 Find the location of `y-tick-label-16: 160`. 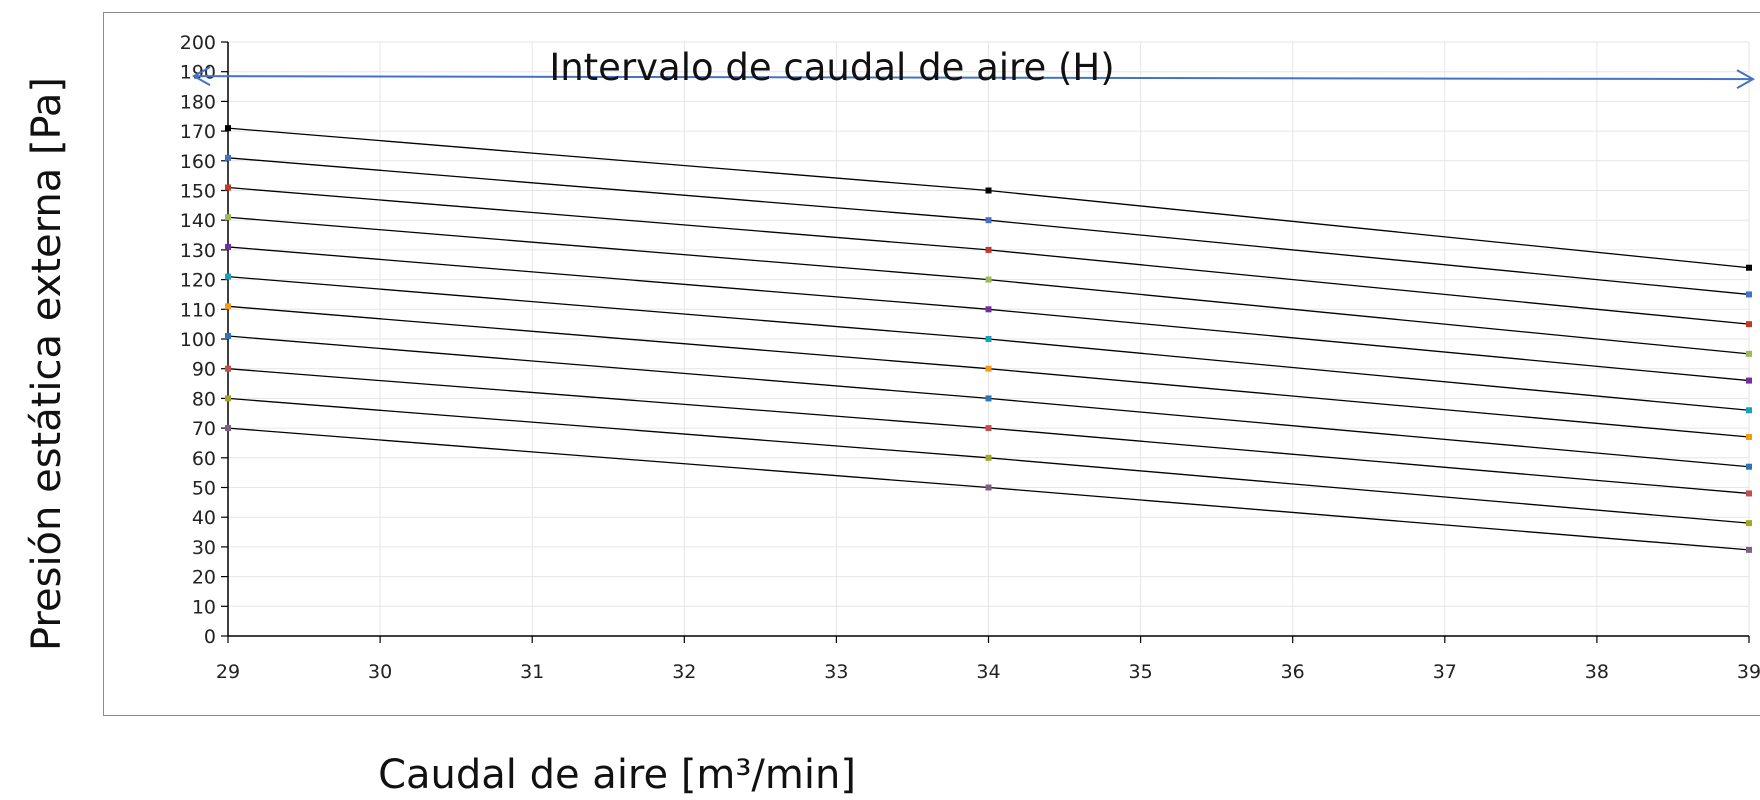

y-tick-label-16: 160 is located at coordinates (198, 162).